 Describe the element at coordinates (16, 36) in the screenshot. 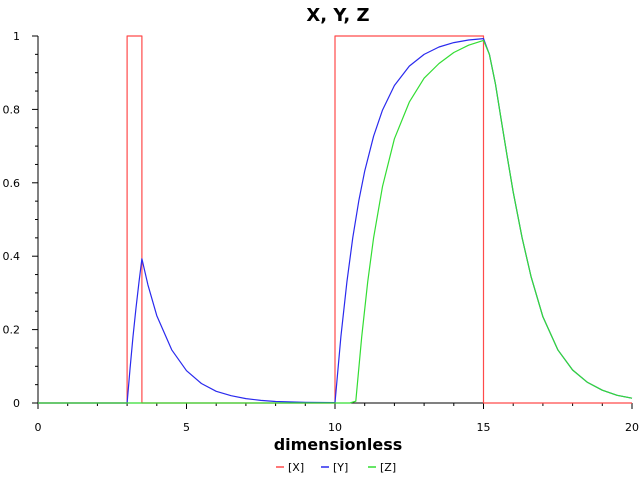

I see `y-tick-label: 1` at that location.